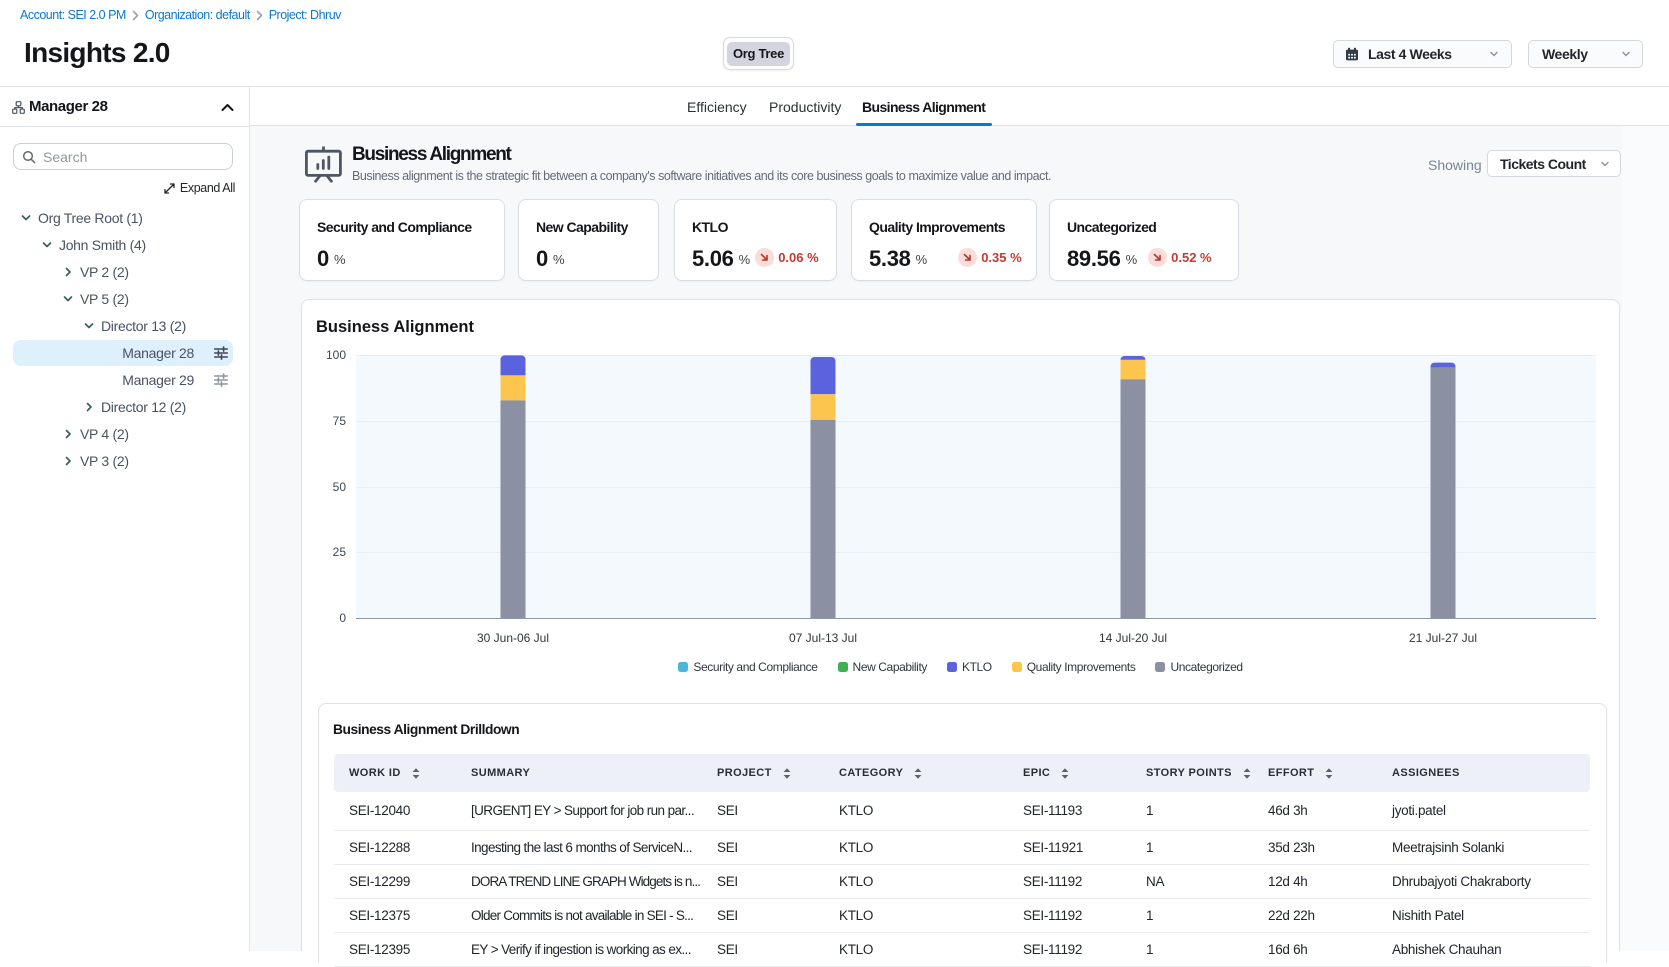 The height and width of the screenshot is (967, 1669). What do you see at coordinates (342, 618) in the screenshot?
I see `svg-text: 0` at bounding box center [342, 618].